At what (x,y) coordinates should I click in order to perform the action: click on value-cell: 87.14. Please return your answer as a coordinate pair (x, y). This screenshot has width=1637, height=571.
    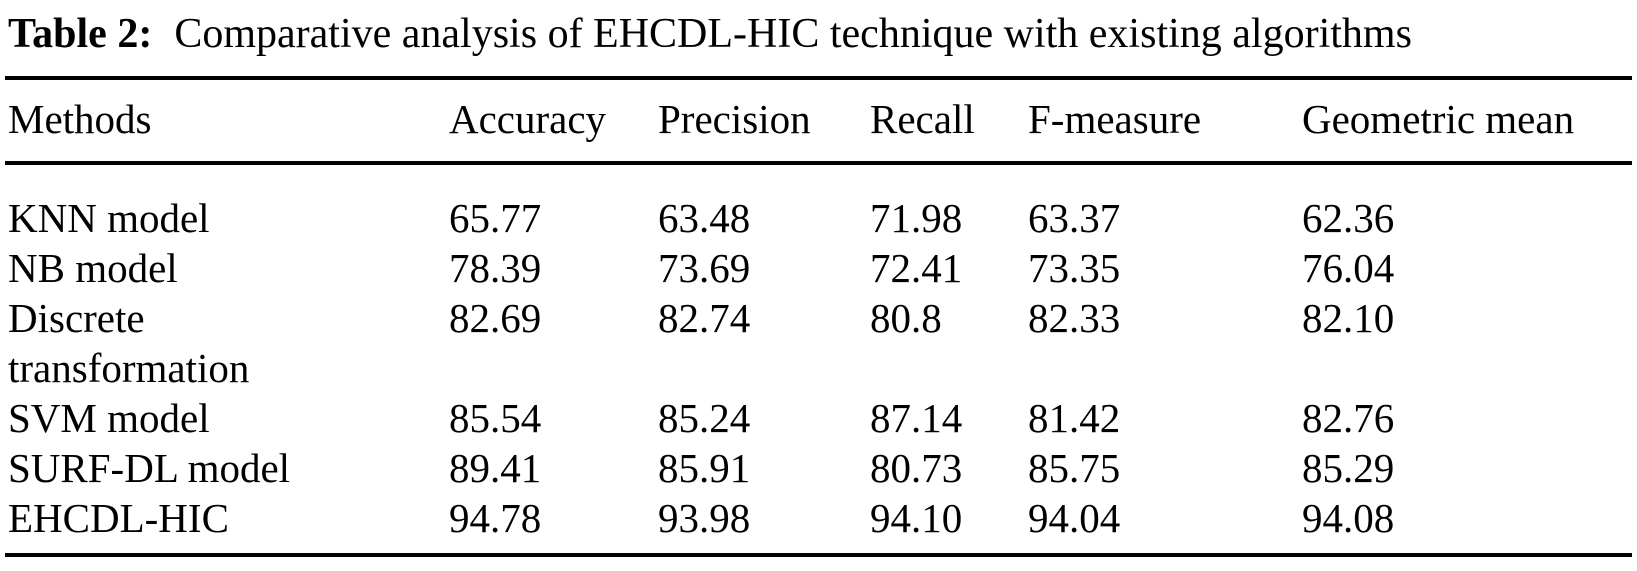
    Looking at the image, I should click on (916, 418).